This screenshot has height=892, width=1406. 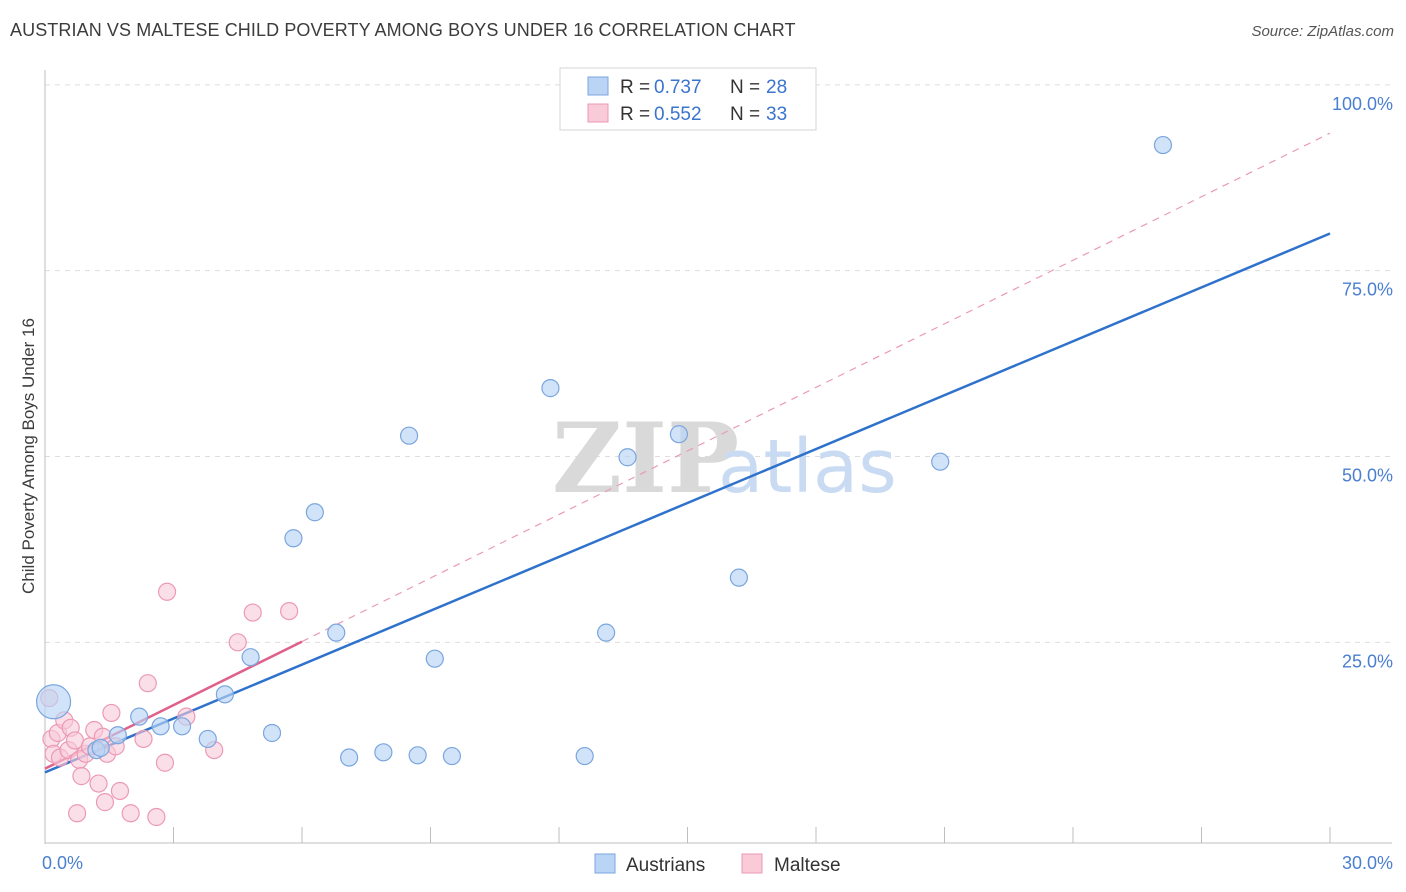 I want to click on x-tick-label: 0.0%, so click(x=62, y=863).